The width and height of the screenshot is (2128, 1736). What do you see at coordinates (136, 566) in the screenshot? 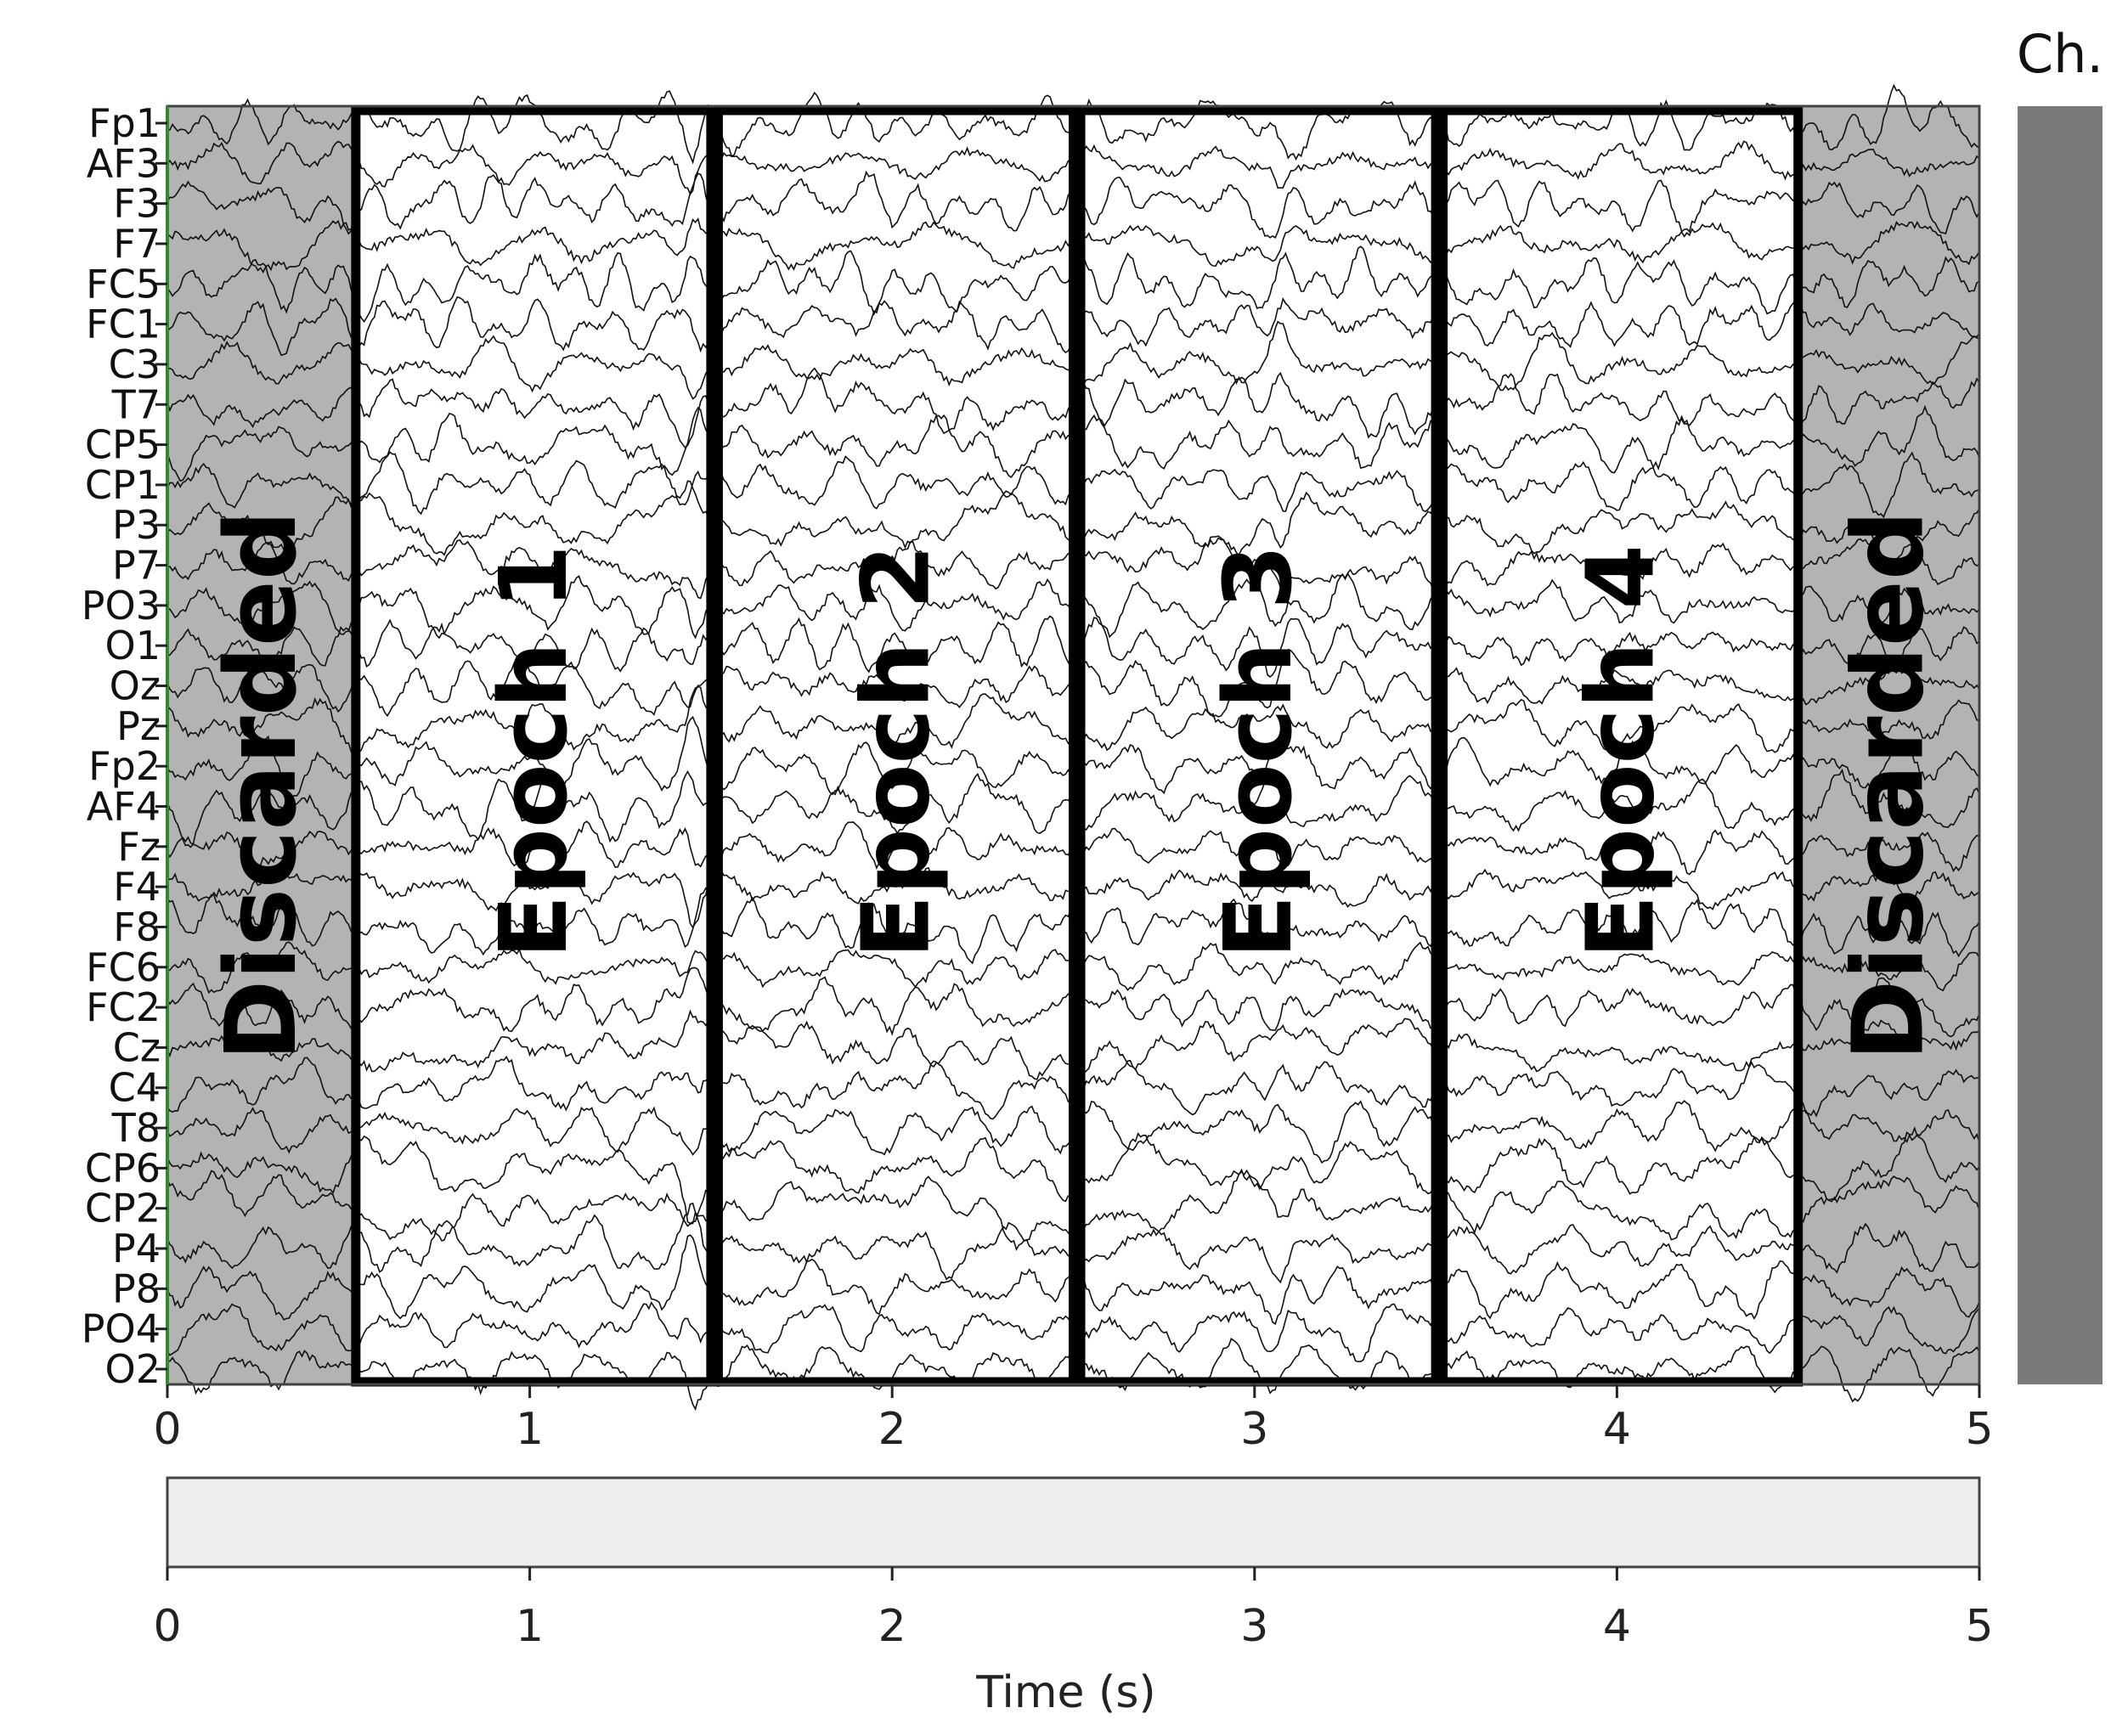
I see `channel-label-P7: P7` at bounding box center [136, 566].